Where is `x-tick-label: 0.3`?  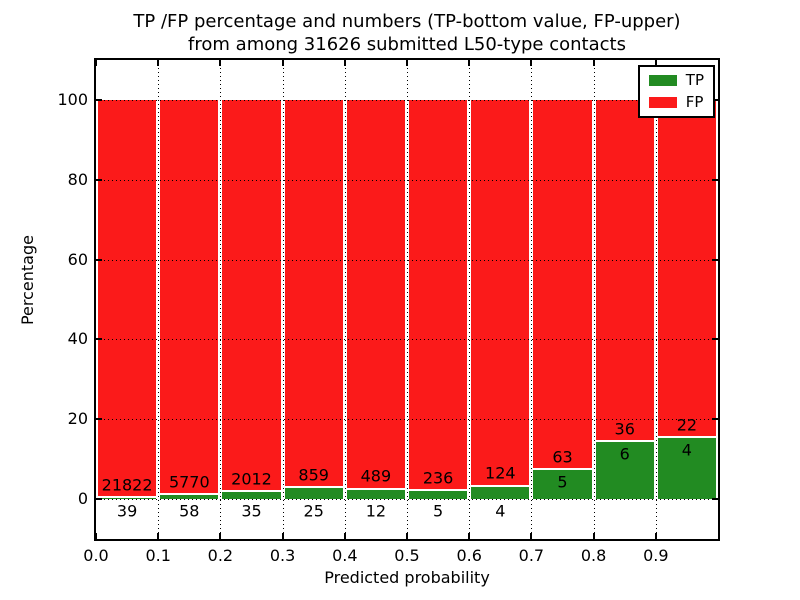
x-tick-label: 0.3 is located at coordinates (282, 555).